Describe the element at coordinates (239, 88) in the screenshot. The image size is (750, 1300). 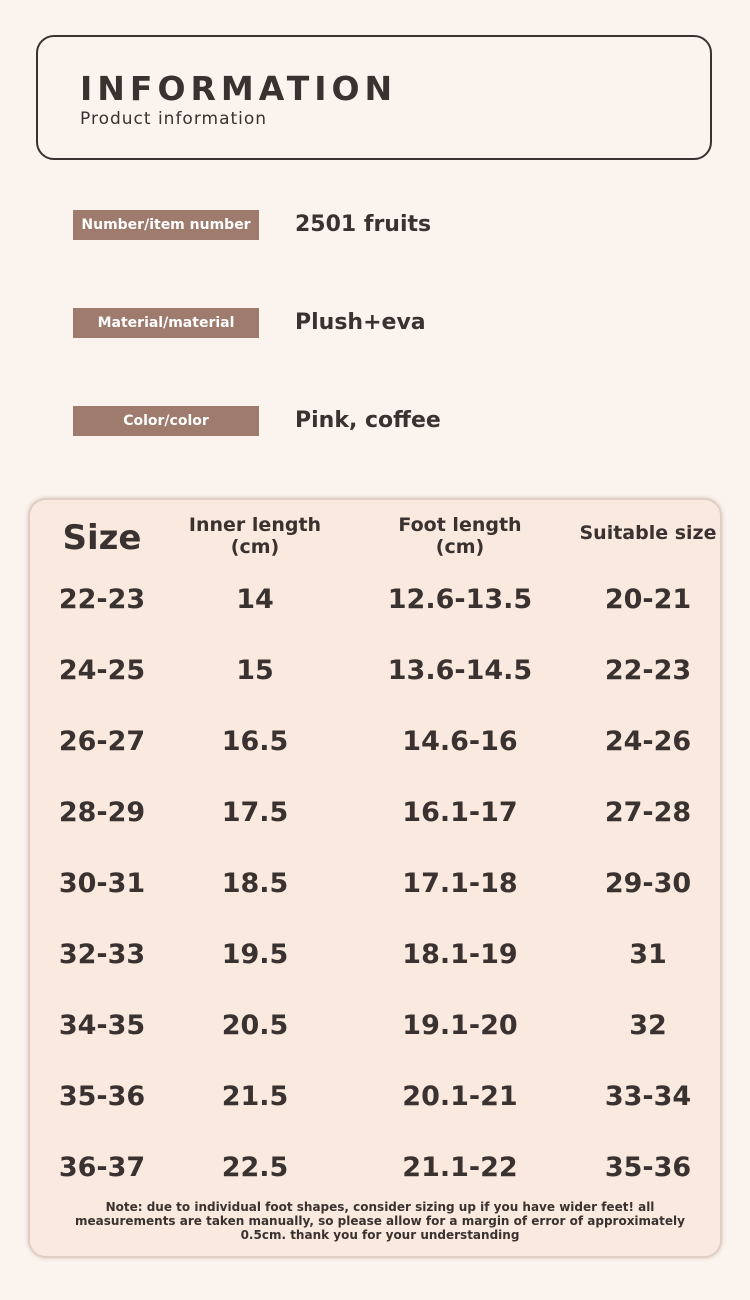
I see `title: INFORMATION` at that location.